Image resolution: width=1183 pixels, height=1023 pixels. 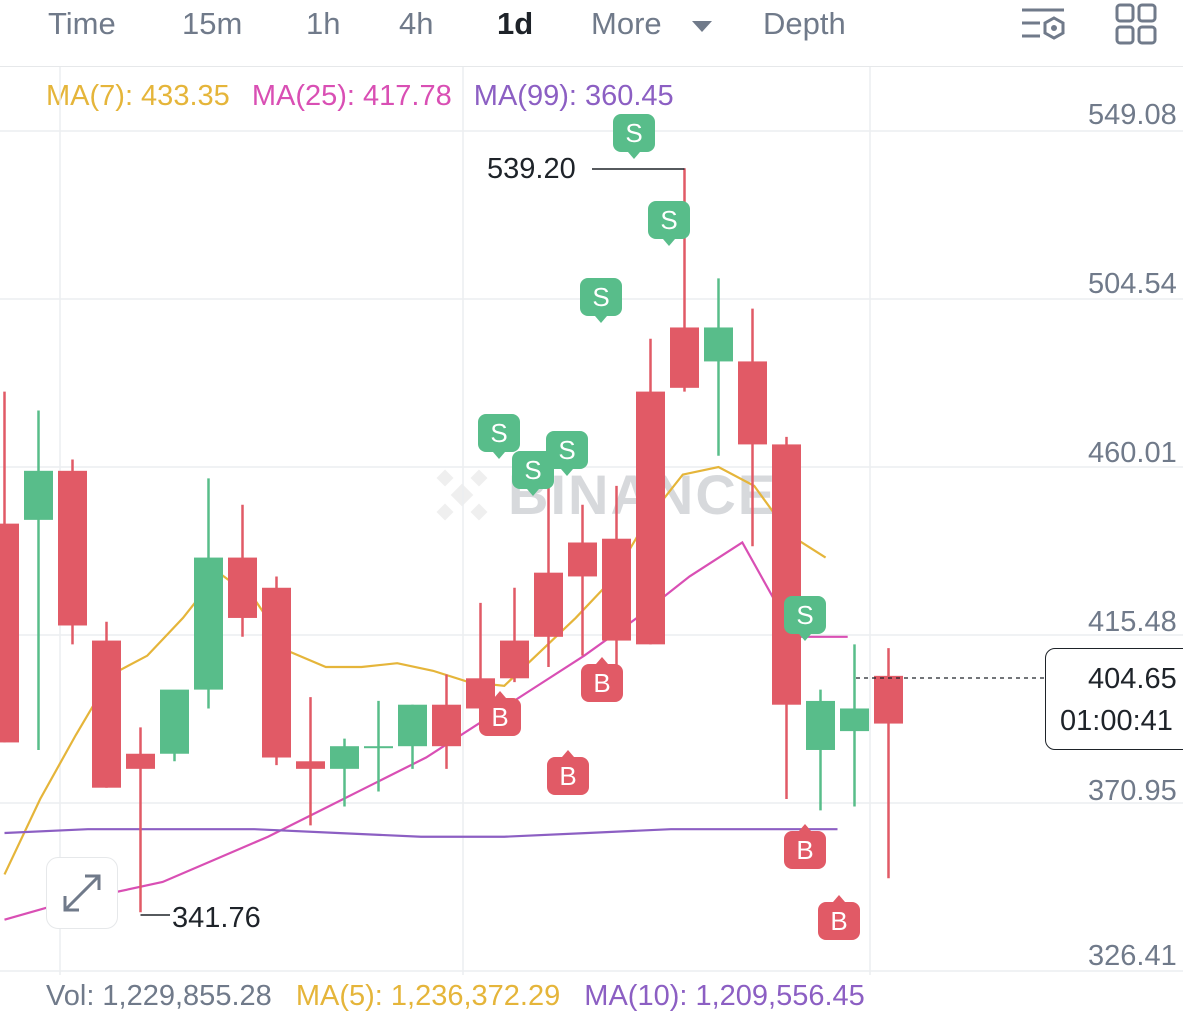 What do you see at coordinates (724, 996) in the screenshot?
I see `vol-ma10-label: MA(10): 1,209,556.45` at bounding box center [724, 996].